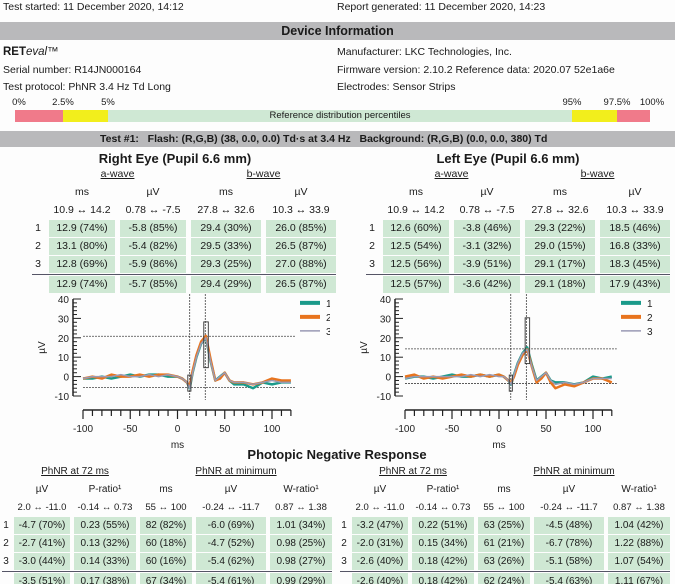  I want to click on table-cell: 0.18 (42%), so click(443, 561).